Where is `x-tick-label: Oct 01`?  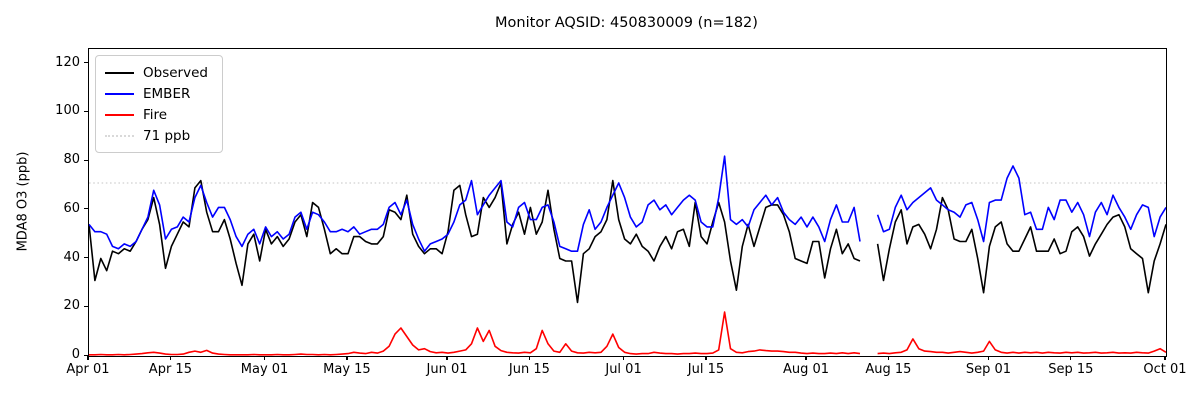
x-tick-label: Oct 01 is located at coordinates (1165, 369).